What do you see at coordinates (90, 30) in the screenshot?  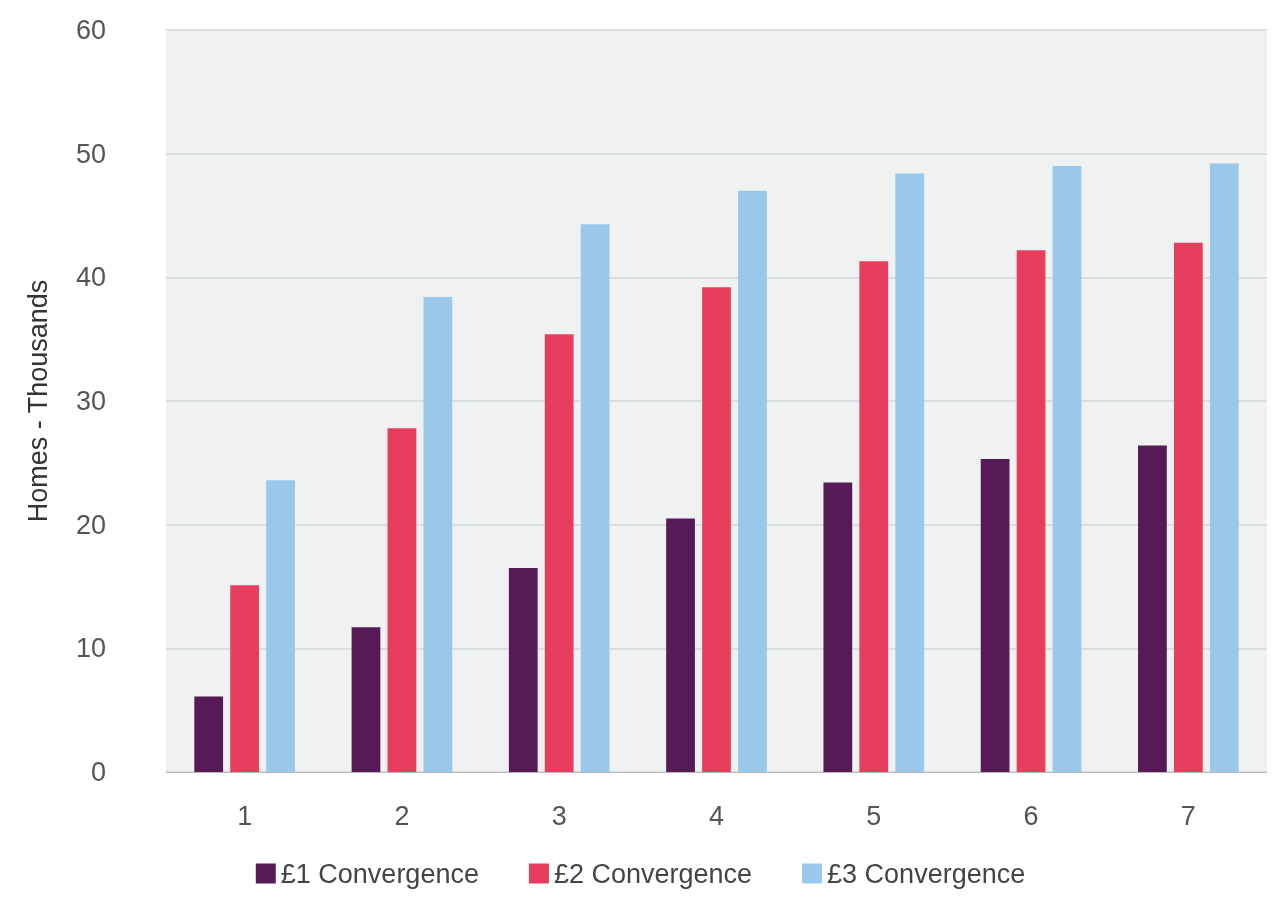 I see `y-tick-label: 60` at bounding box center [90, 30].